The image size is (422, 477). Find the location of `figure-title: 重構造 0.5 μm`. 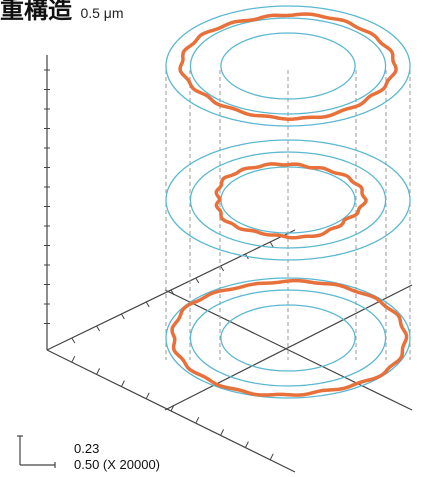

figure-title: 重構造 0.5 μm is located at coordinates (62, 12).